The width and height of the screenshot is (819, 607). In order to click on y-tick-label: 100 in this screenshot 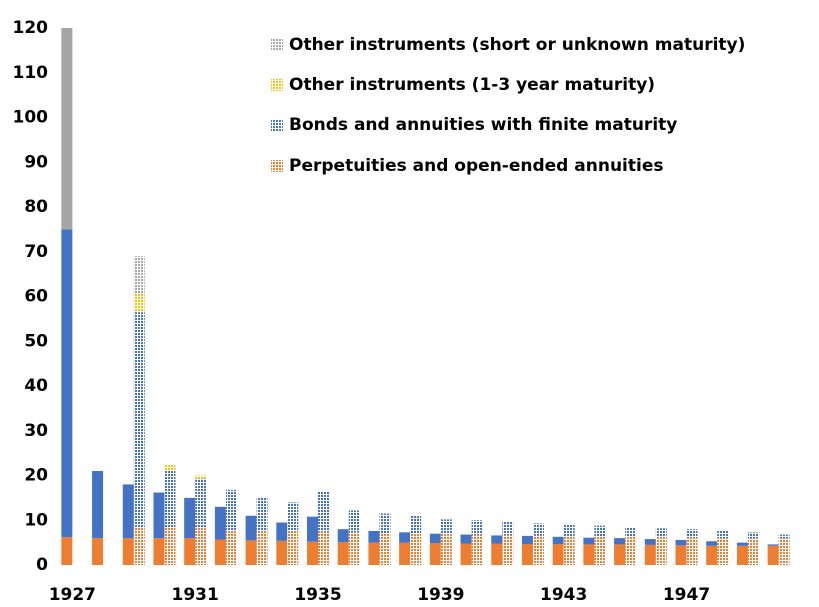, I will do `click(31, 118)`.